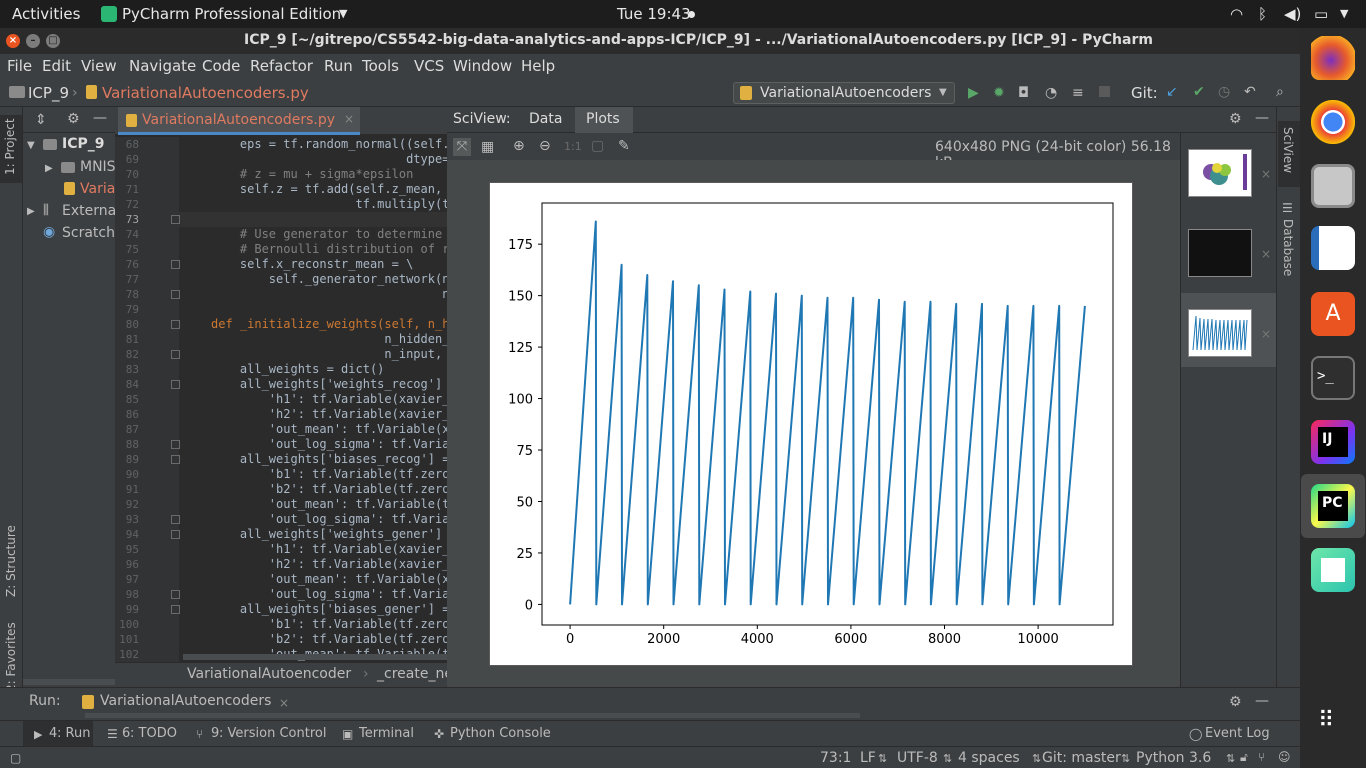 Image resolution: width=1366 pixels, height=768 pixels. I want to click on git-history-icon: ◷, so click(1224, 92).